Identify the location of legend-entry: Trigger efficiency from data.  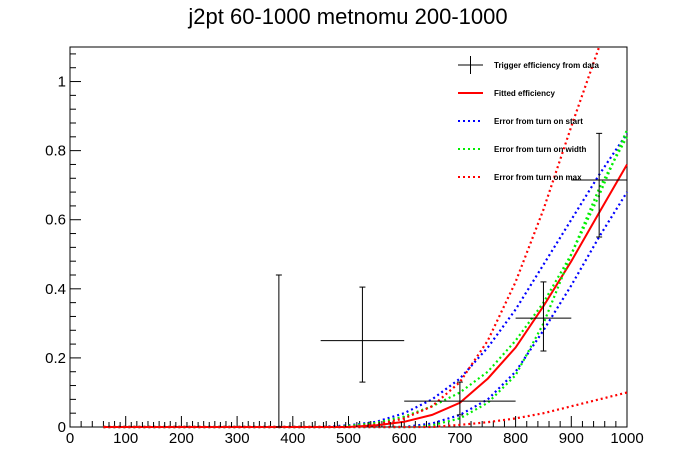
(528, 65).